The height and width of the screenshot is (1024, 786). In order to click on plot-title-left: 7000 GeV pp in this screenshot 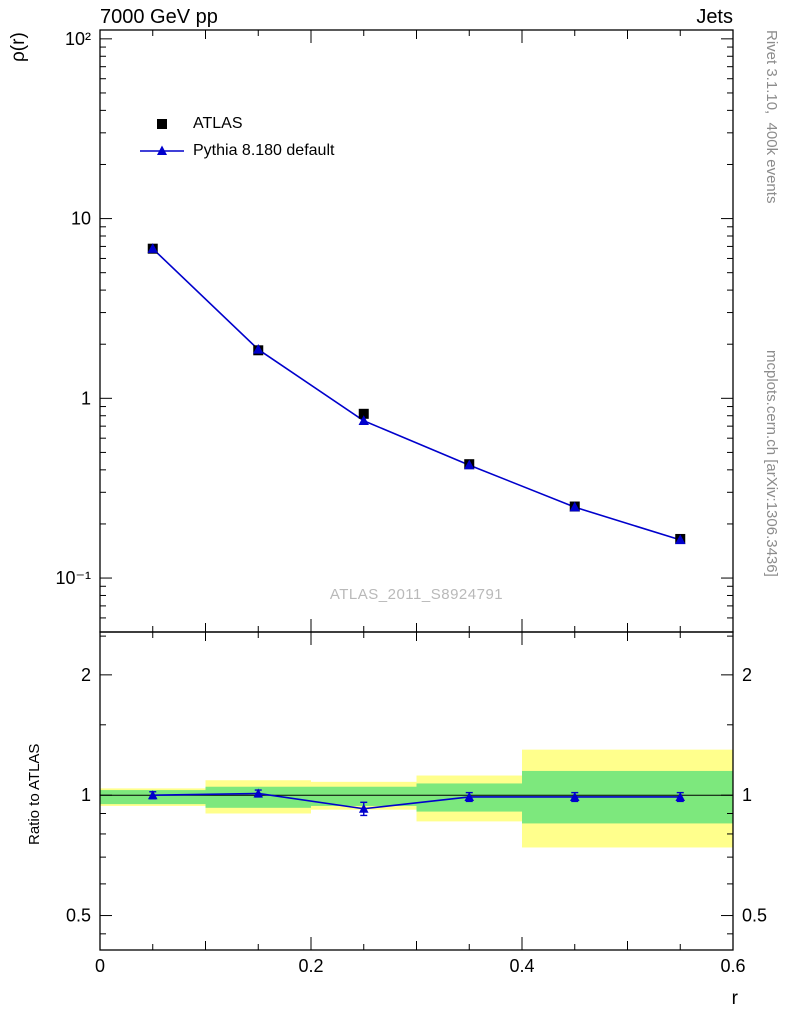, I will do `click(159, 17)`.